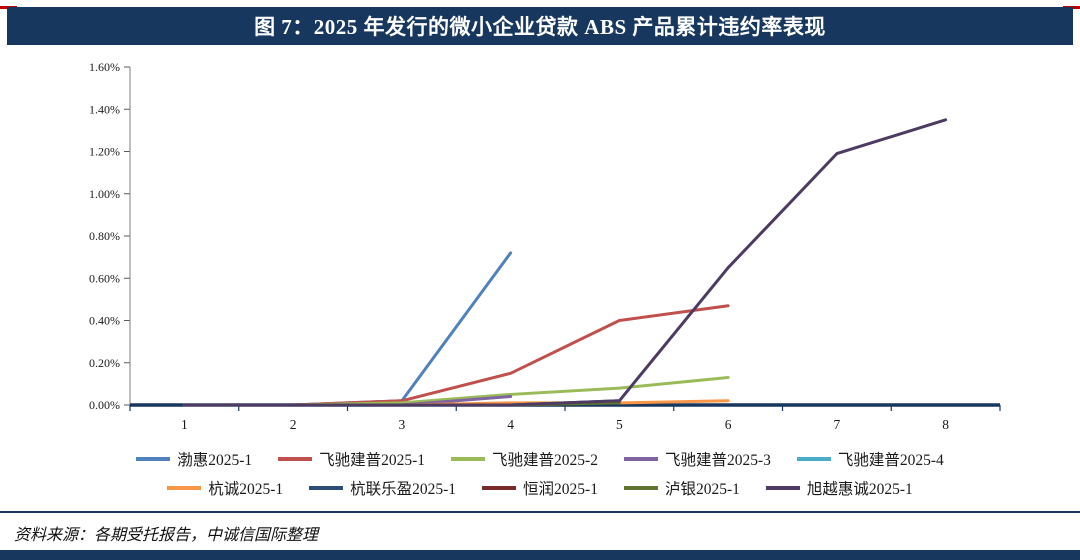 This screenshot has width=1080, height=560. What do you see at coordinates (184, 424) in the screenshot?
I see `x-tick-label: 1` at bounding box center [184, 424].